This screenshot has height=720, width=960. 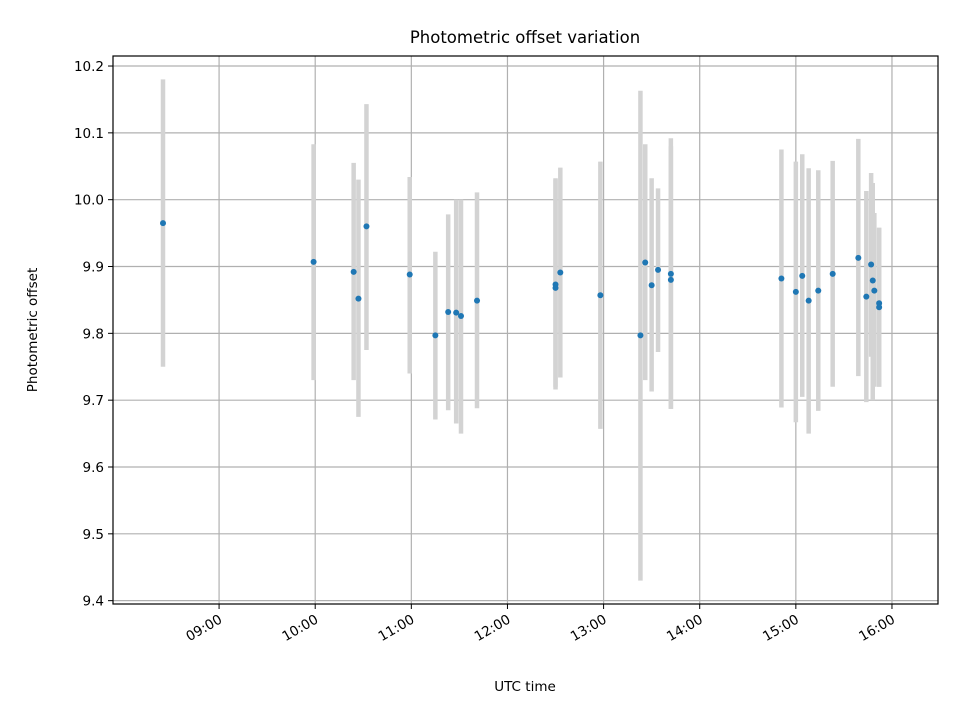 I want to click on y-tick-label: 10.0, so click(x=89, y=201).